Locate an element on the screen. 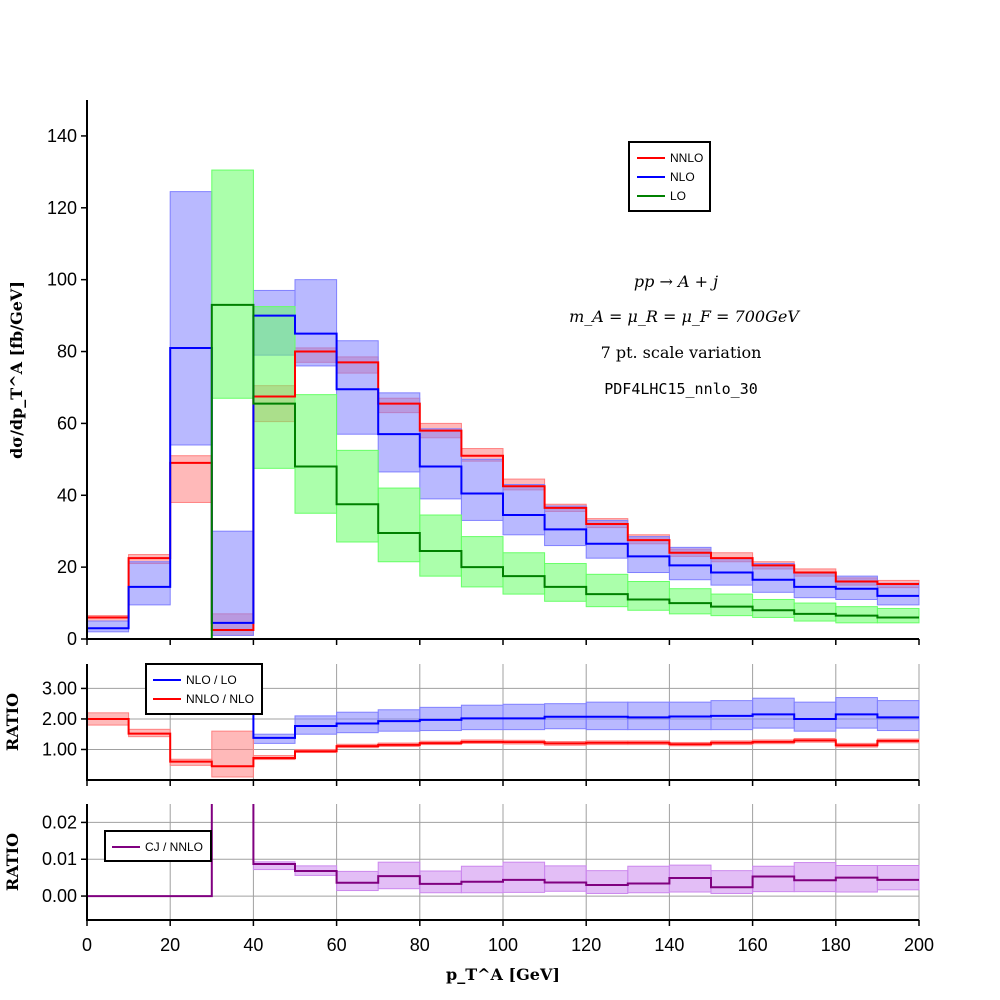  legend-label-nnlo: NNLO is located at coordinates (686, 158).